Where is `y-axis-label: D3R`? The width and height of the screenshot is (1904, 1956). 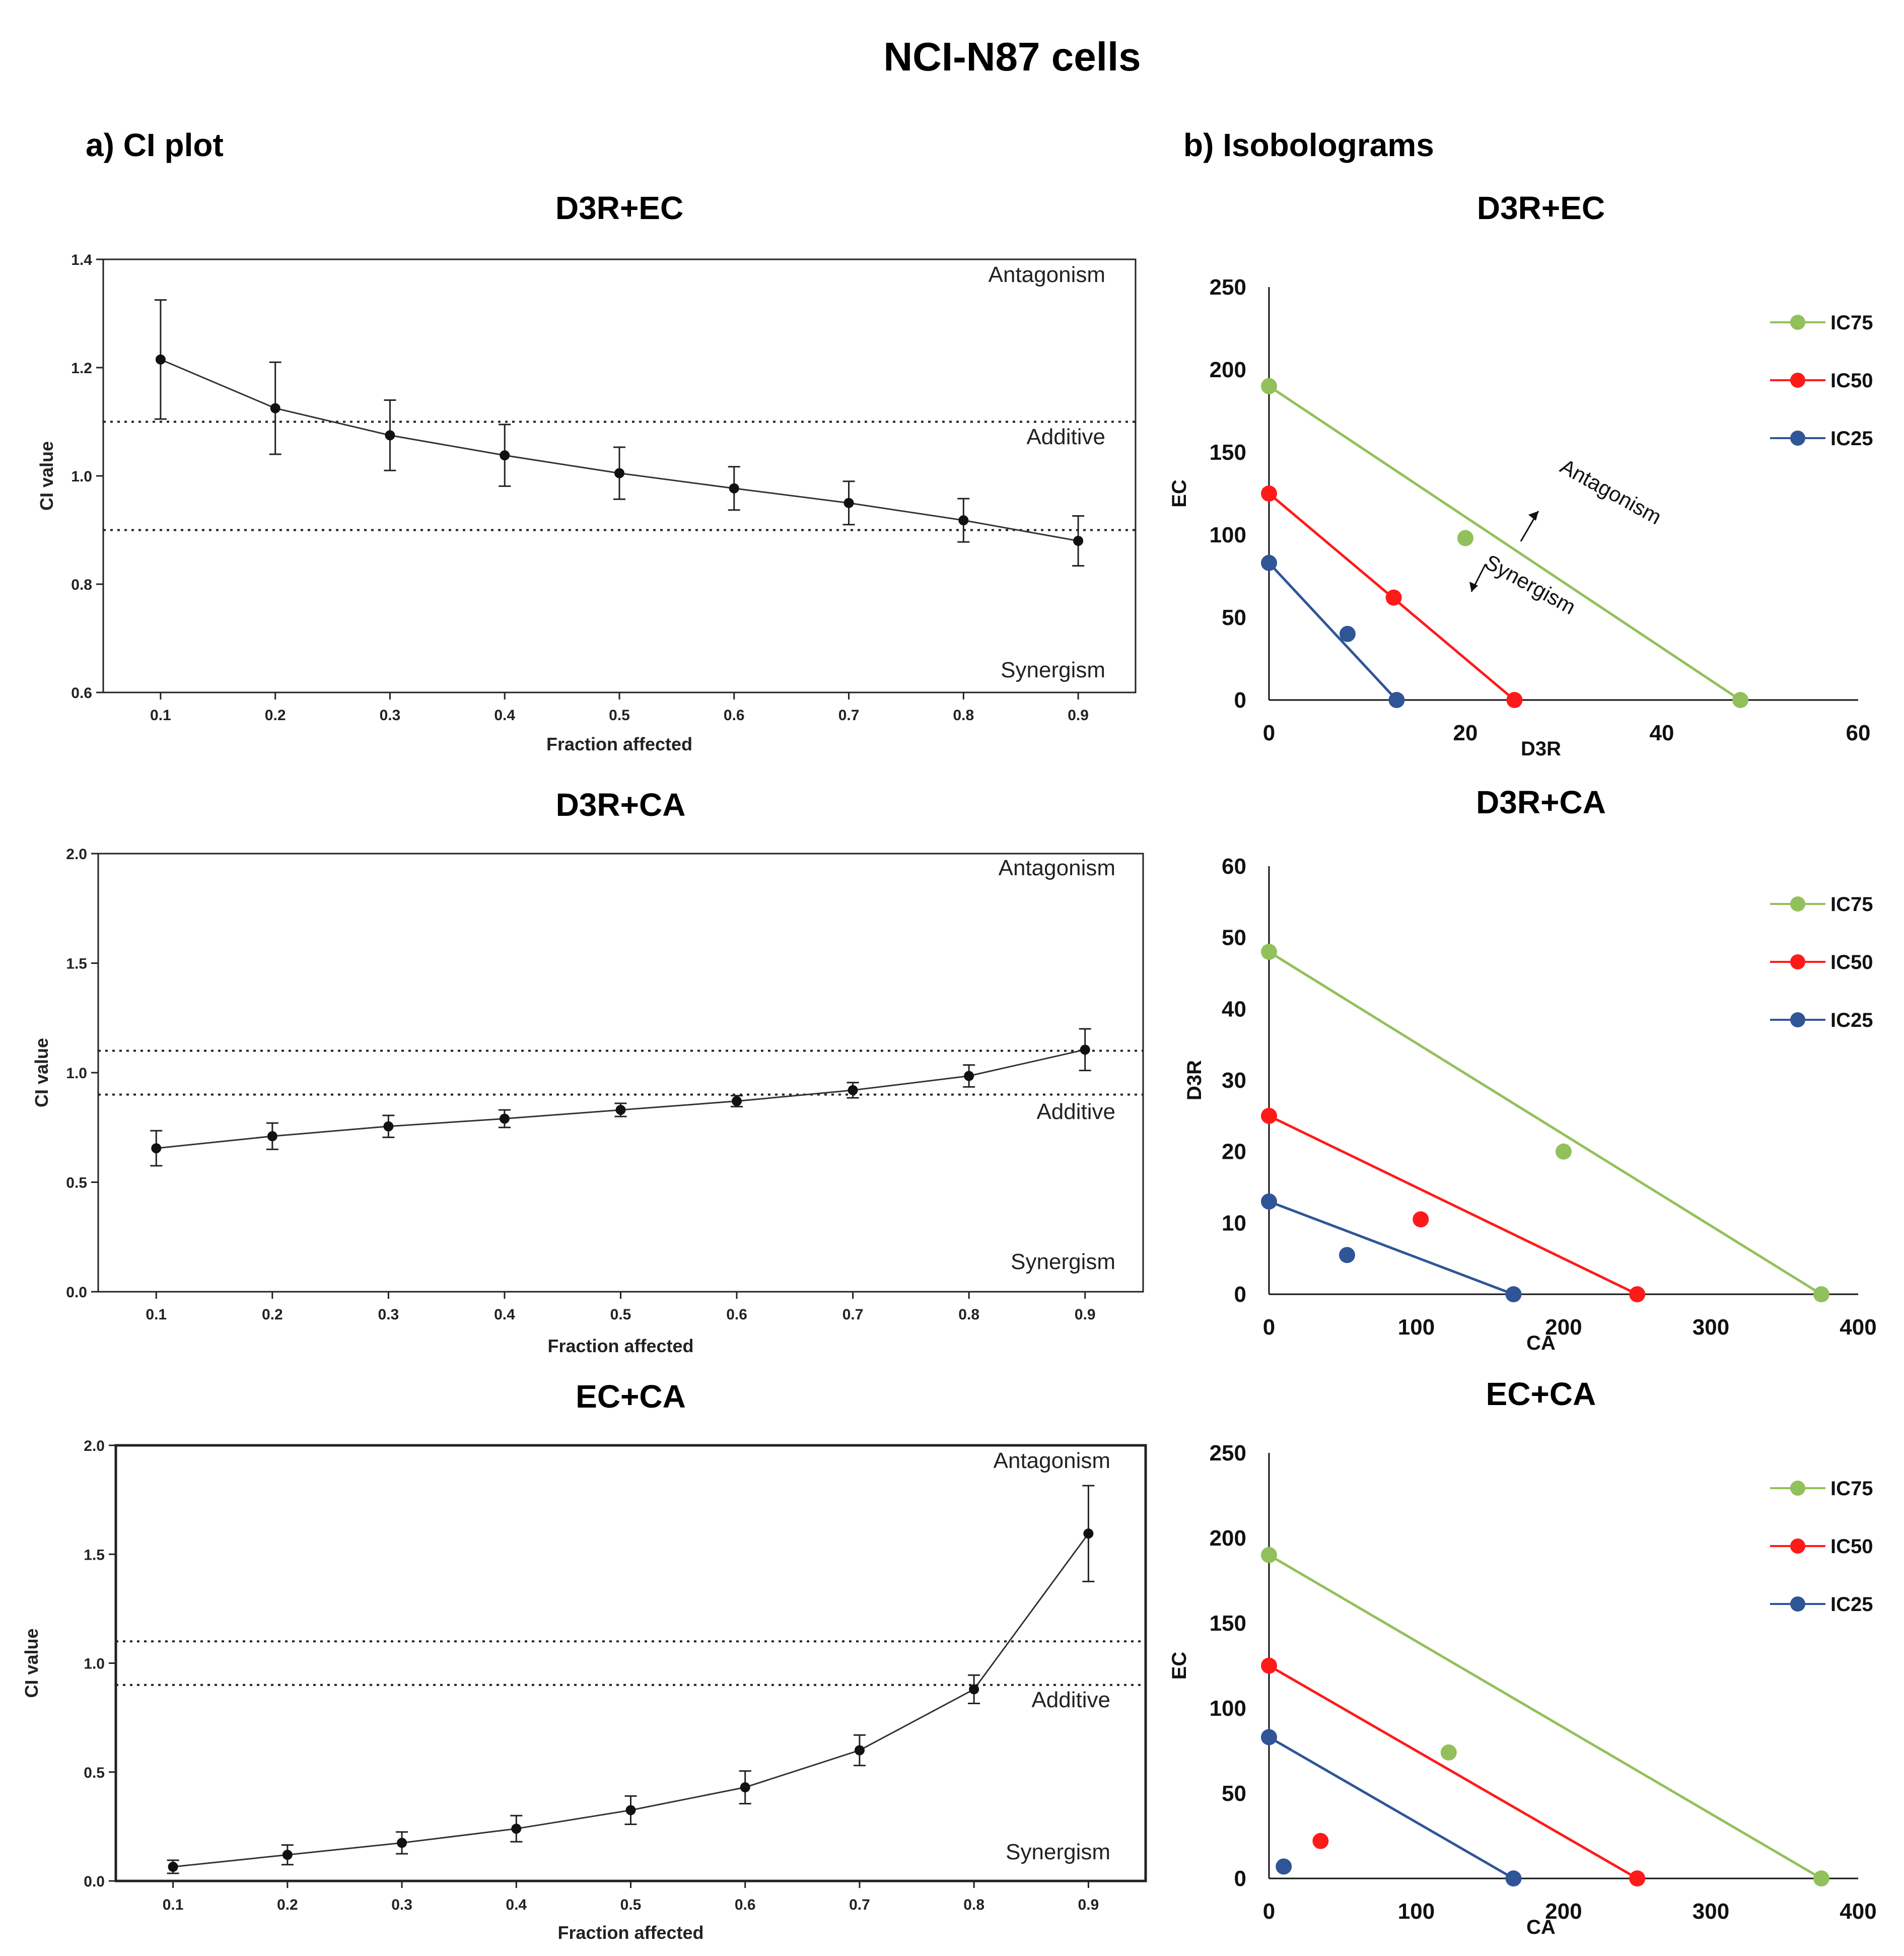
y-axis-label: D3R is located at coordinates (1194, 1080).